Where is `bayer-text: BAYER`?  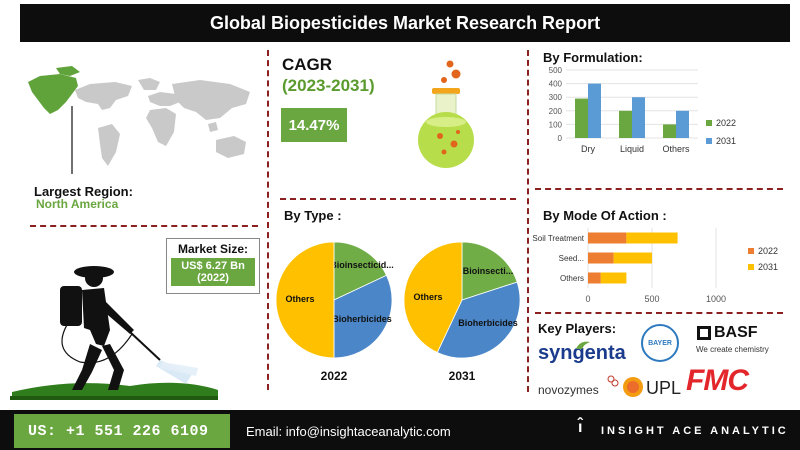 bayer-text: BAYER is located at coordinates (660, 343).